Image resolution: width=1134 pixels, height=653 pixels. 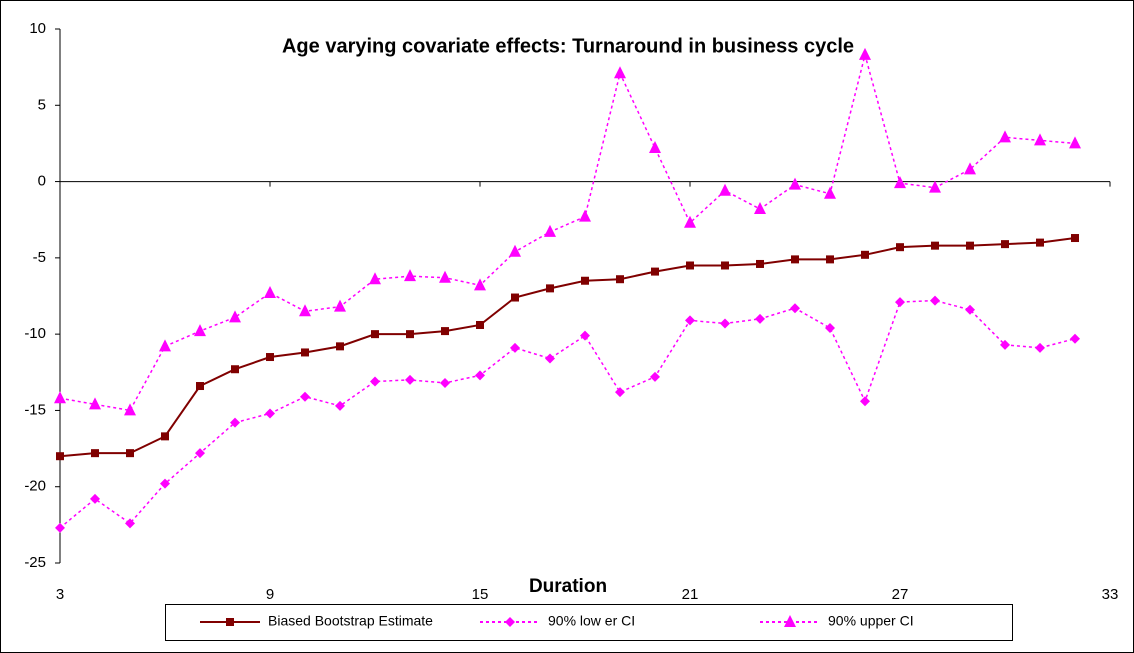 What do you see at coordinates (591, 621) in the screenshot?
I see `legend-label: 90% low er CI` at bounding box center [591, 621].